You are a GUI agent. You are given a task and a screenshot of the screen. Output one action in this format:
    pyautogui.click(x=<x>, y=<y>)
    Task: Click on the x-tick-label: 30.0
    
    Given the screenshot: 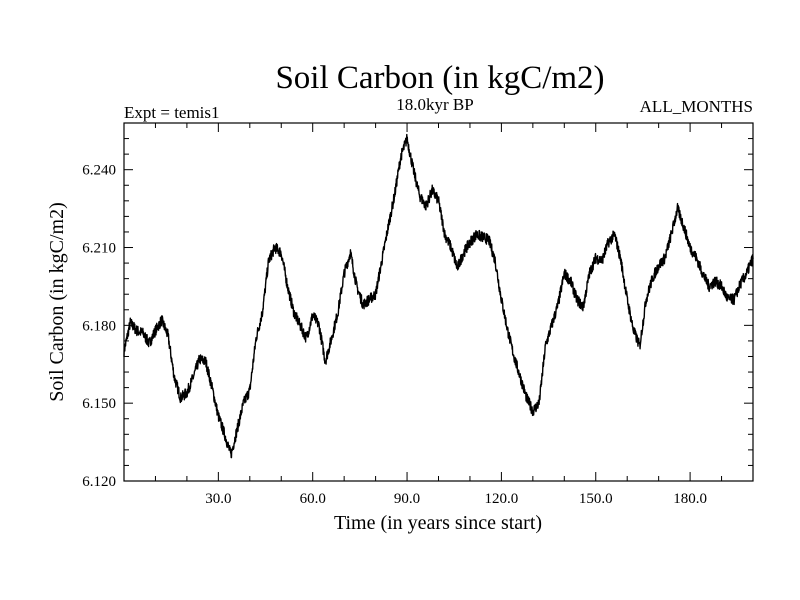 What is the action you would take?
    pyautogui.click(x=218, y=499)
    